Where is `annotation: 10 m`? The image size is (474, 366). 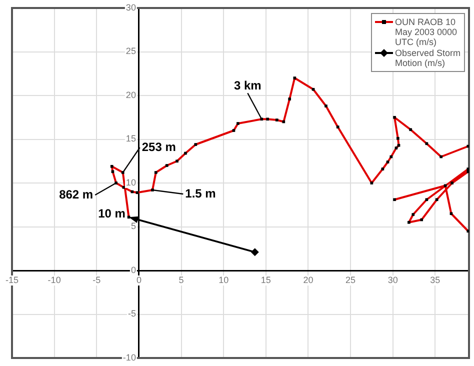 annotation: 10 m is located at coordinates (112, 213).